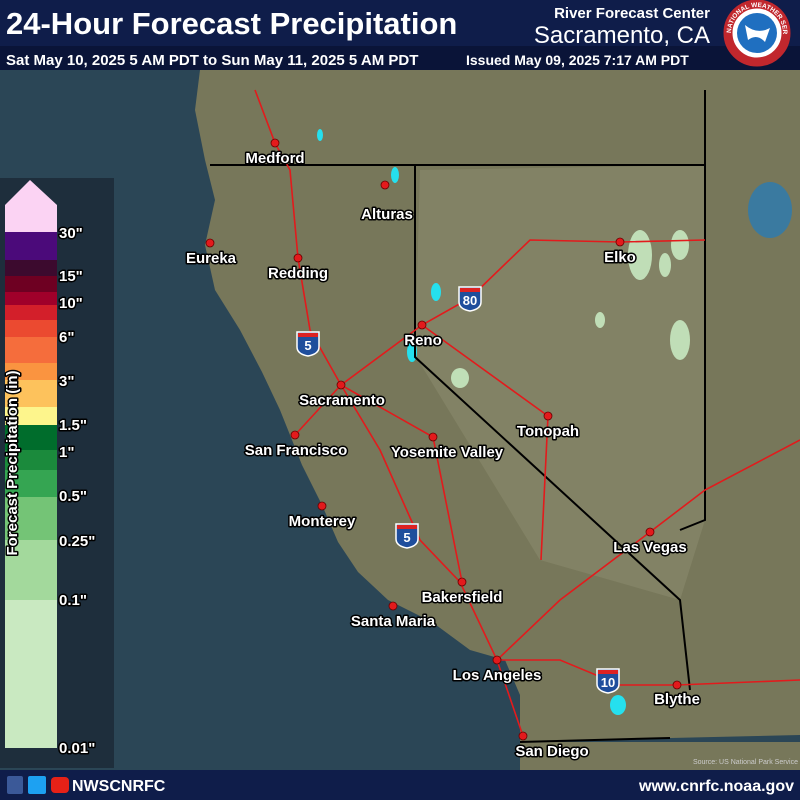 The height and width of the screenshot is (800, 800). What do you see at coordinates (745, 762) in the screenshot?
I see `credit: Source: US National Park Service` at bounding box center [745, 762].